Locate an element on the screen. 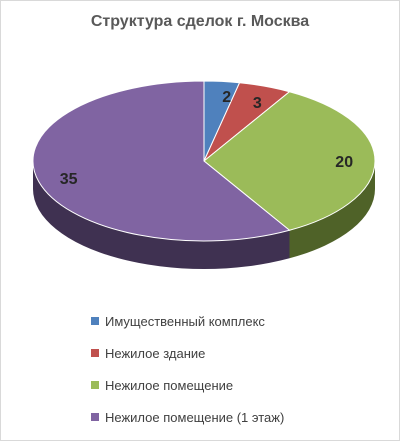 The image size is (400, 441). legend-label: Нежилое помещение is located at coordinates (169, 385).